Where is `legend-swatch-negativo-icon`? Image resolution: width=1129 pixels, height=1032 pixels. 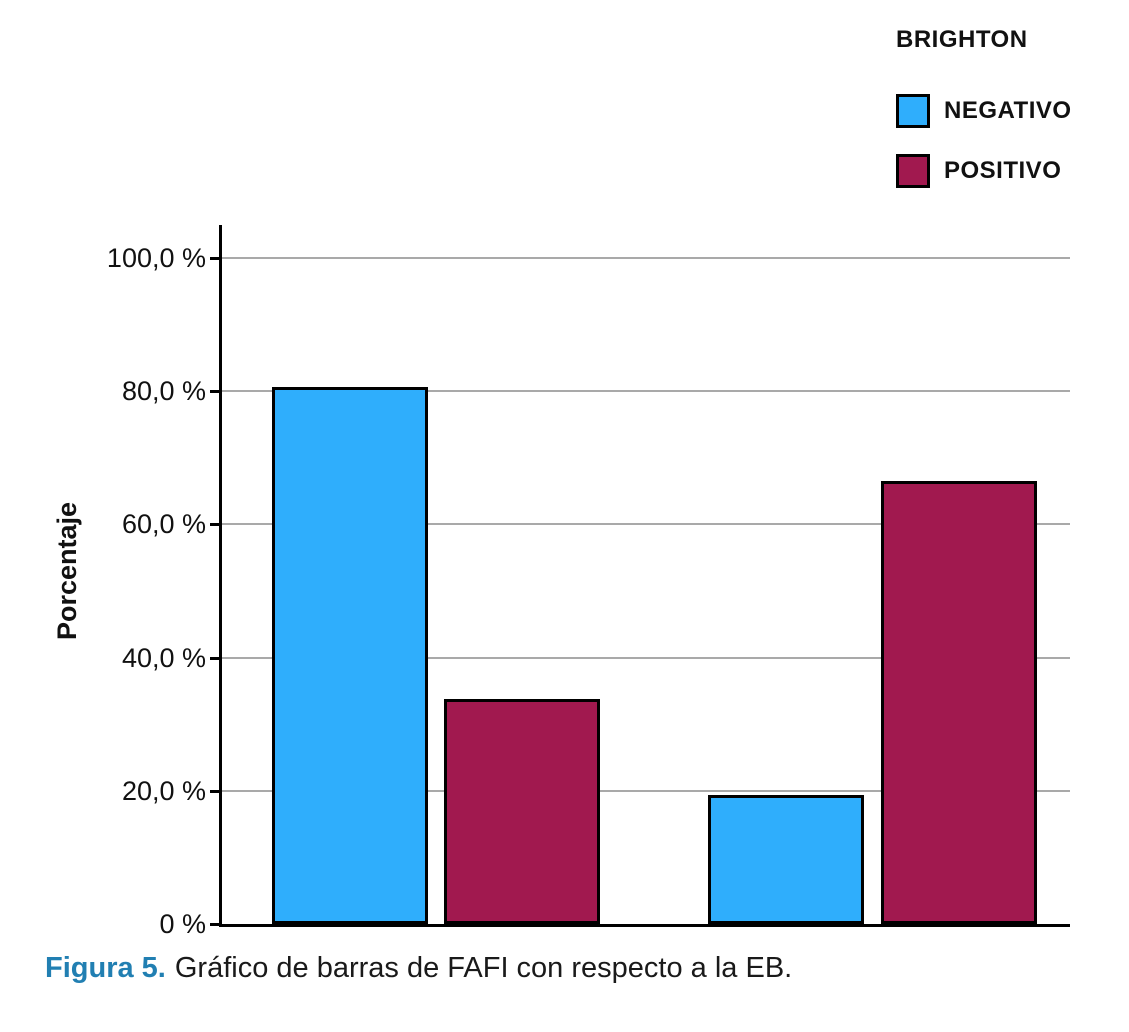 legend-swatch-negativo-icon is located at coordinates (913, 111).